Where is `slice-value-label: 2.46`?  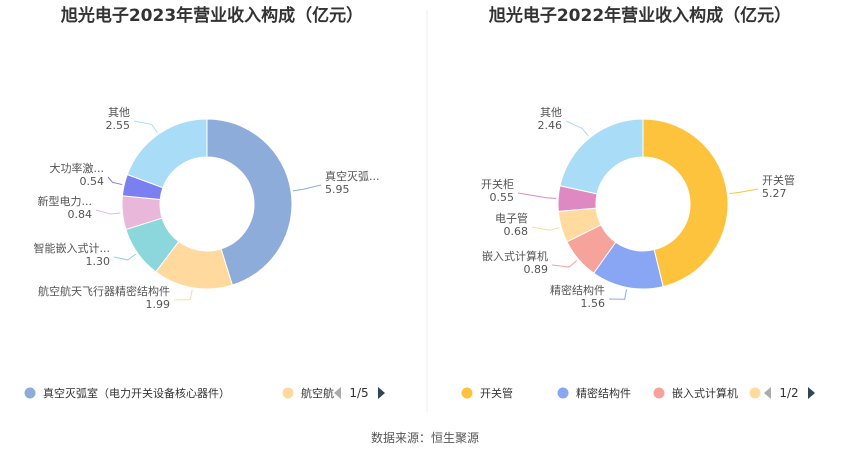
slice-value-label: 2.46 is located at coordinates (550, 125).